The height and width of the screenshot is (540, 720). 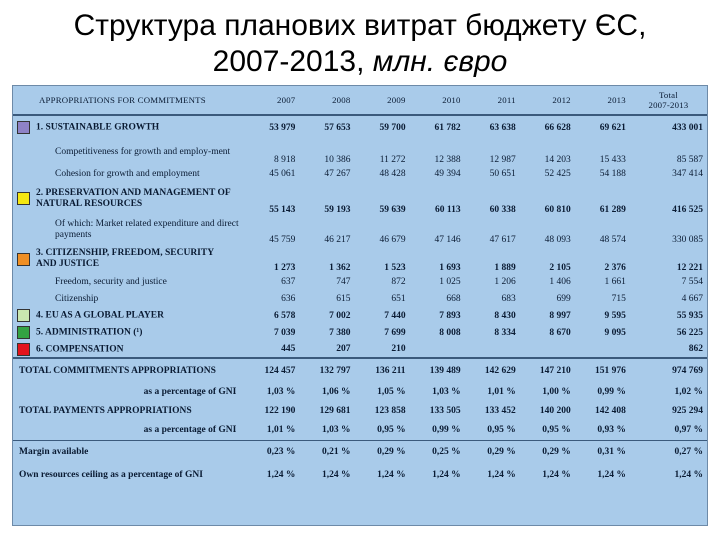 I want to click on cell-value: 8 430, so click(x=505, y=315).